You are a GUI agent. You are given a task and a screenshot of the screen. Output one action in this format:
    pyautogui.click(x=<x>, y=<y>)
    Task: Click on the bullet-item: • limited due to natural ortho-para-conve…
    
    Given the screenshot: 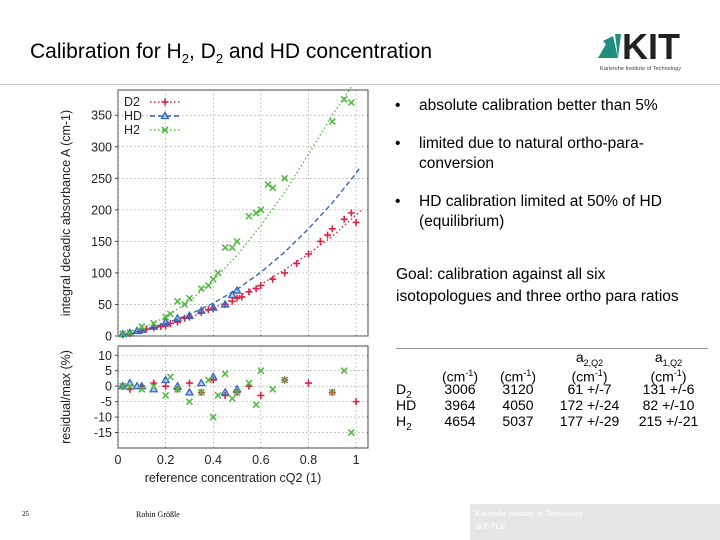 What is the action you would take?
    pyautogui.click(x=553, y=154)
    